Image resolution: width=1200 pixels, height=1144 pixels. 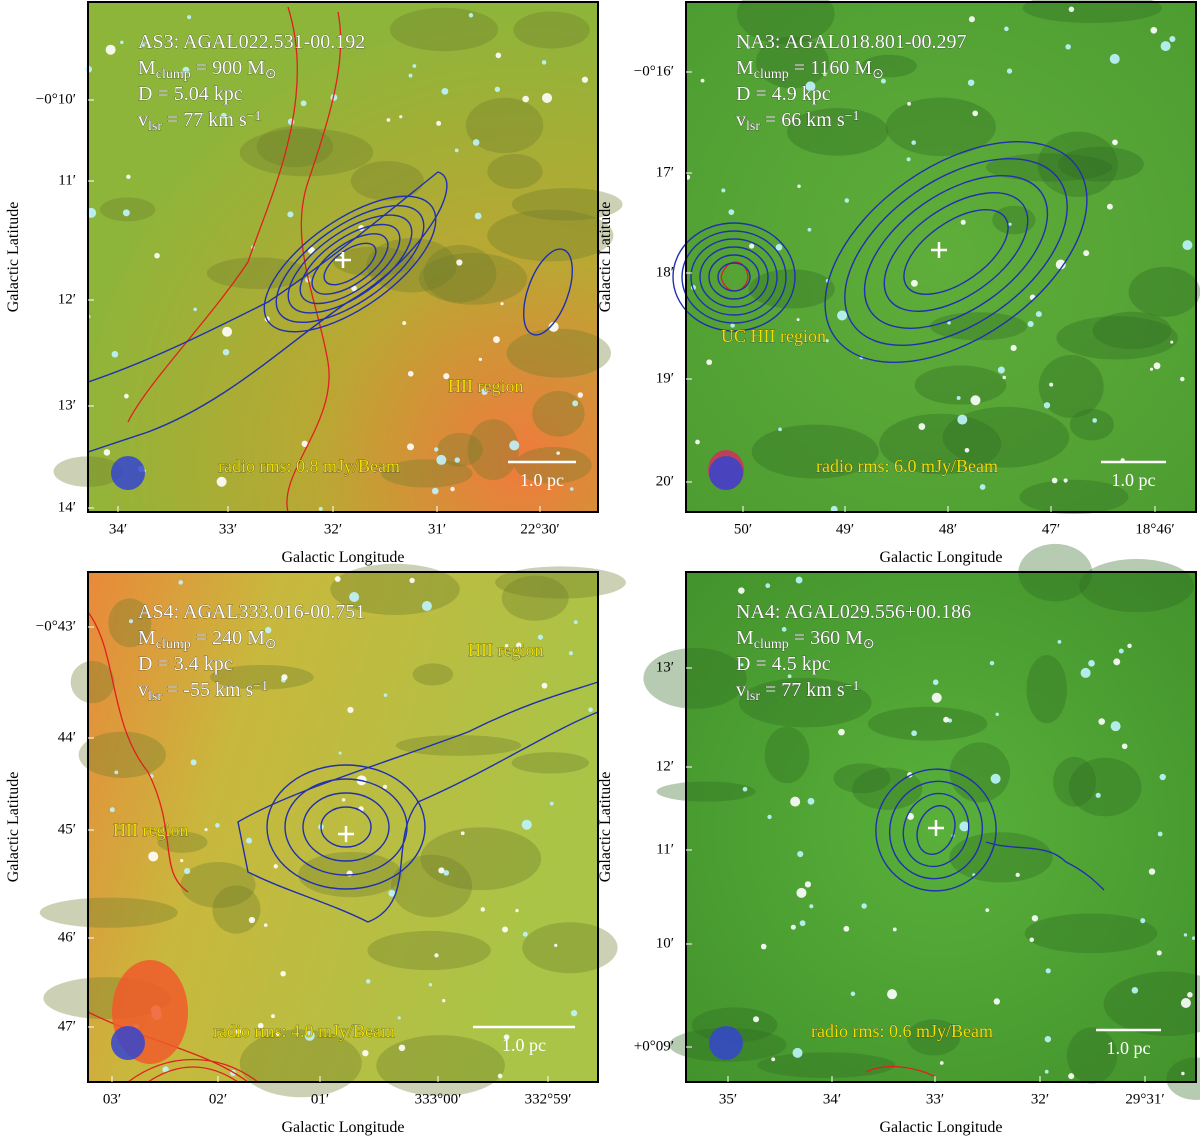 What do you see at coordinates (67, 507) in the screenshot?
I see `y-tick-label: 14′` at bounding box center [67, 507].